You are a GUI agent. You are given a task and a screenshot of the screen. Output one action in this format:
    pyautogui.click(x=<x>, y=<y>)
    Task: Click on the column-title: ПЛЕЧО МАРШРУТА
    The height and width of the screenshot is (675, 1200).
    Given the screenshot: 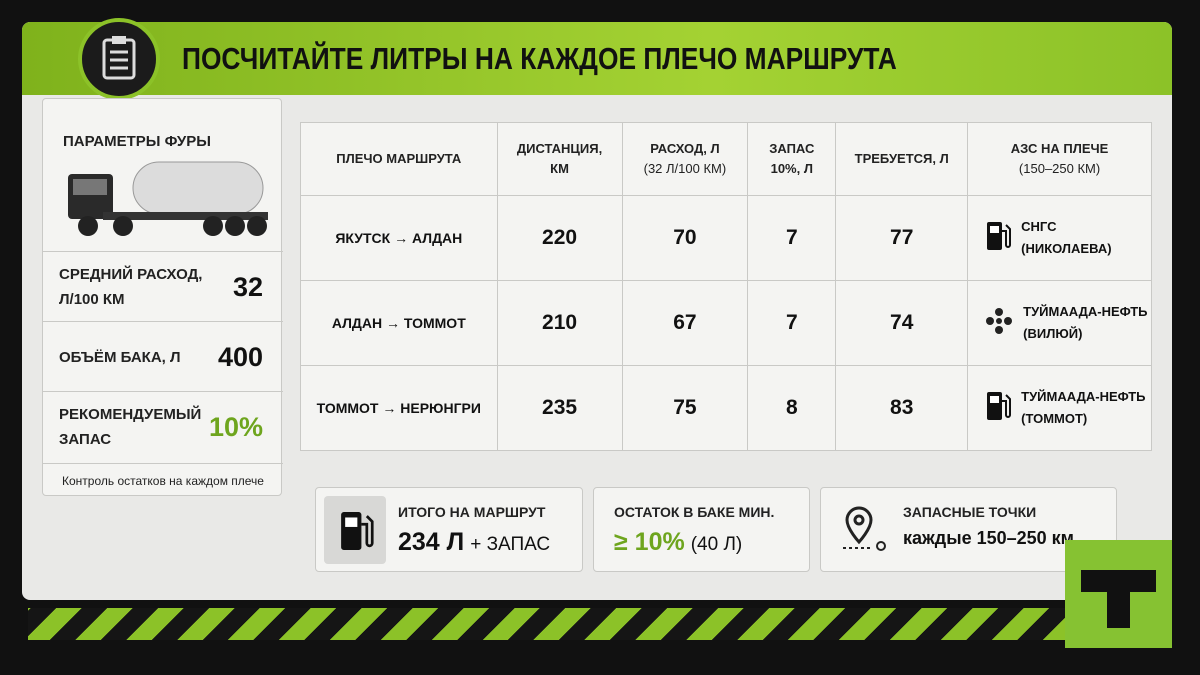 What is the action you would take?
    pyautogui.click(x=399, y=158)
    